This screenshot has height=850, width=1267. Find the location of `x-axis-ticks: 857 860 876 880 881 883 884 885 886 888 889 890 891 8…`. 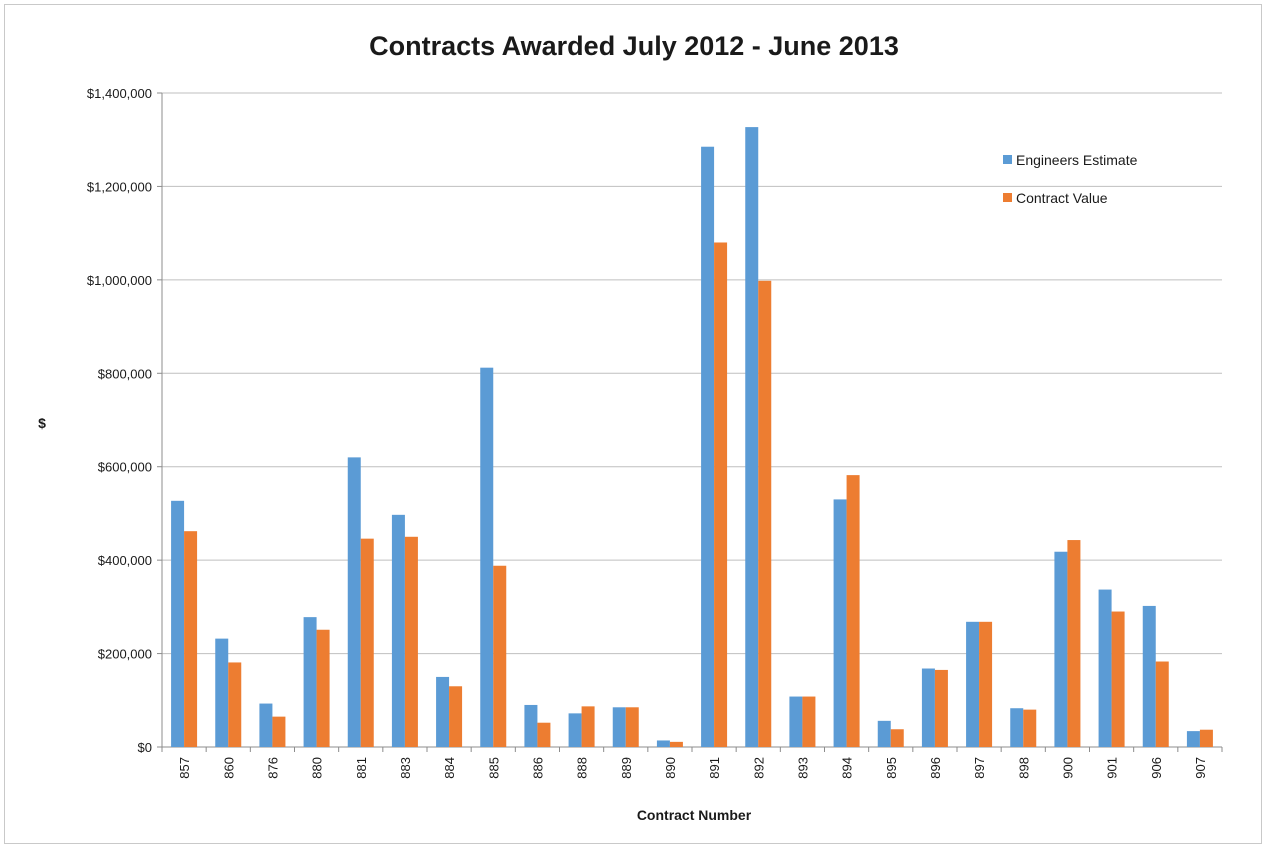

x-axis-ticks: 857 860 876 880 881 883 884 885 886 888 889 890 891 8… is located at coordinates (692, 763).